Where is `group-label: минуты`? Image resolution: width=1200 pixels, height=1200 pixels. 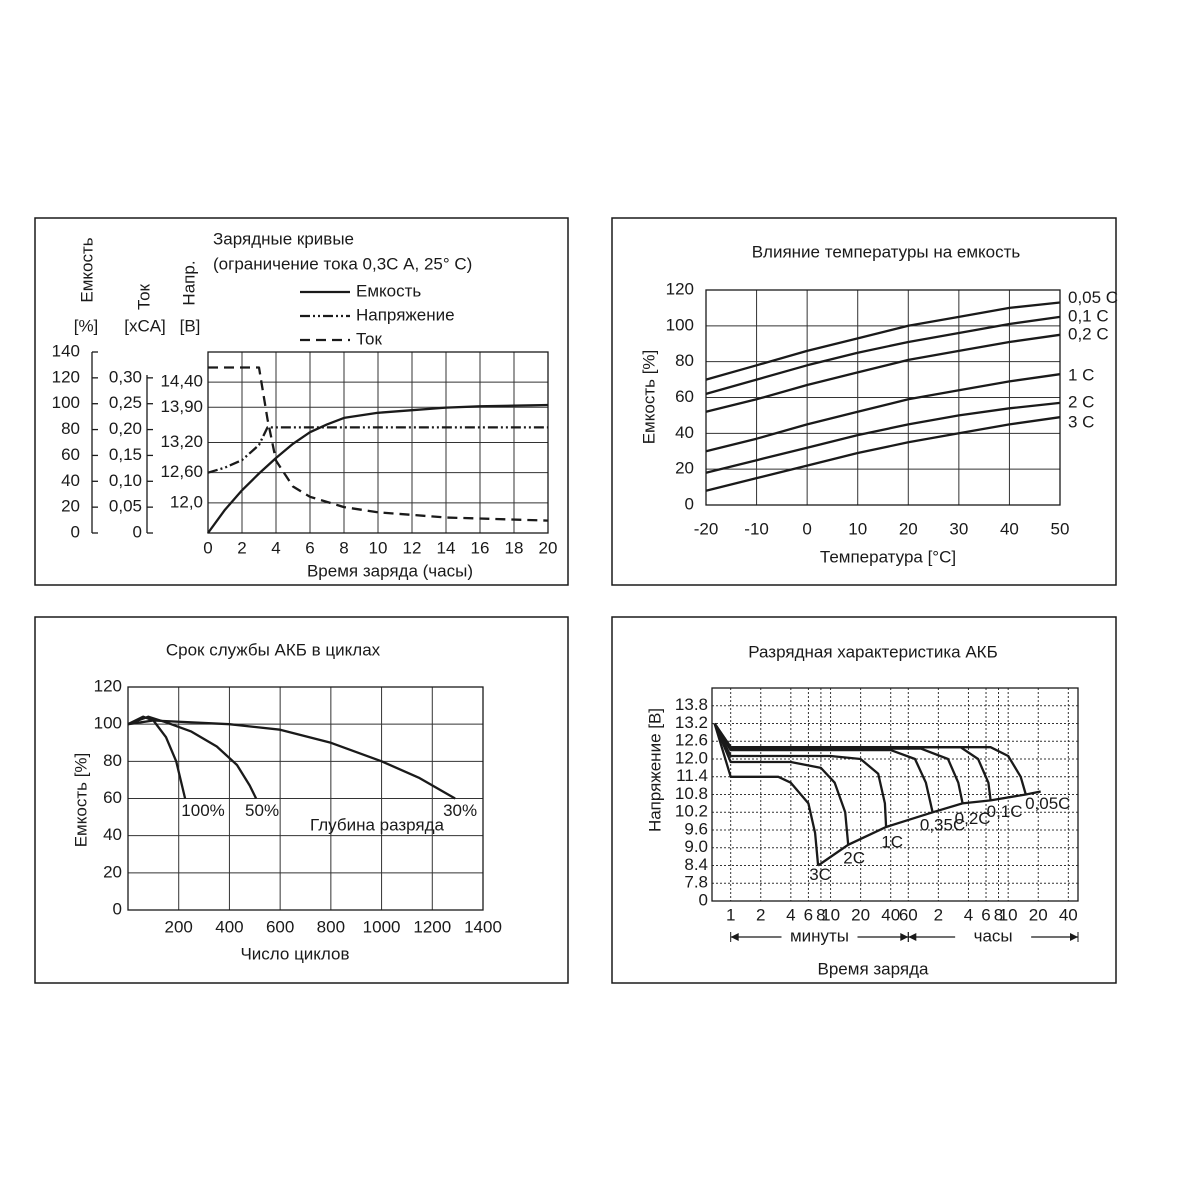
group-label: минуты is located at coordinates (819, 935).